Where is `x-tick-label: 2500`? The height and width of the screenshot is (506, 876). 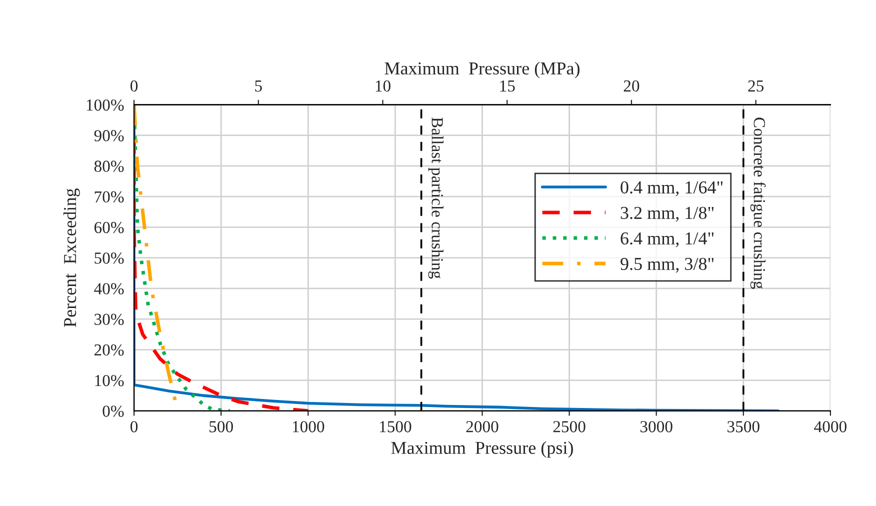
x-tick-label: 2500 is located at coordinates (569, 426).